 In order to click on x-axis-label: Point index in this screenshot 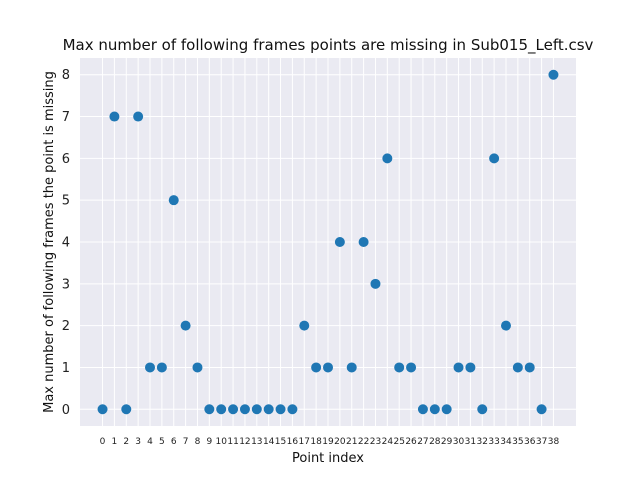, I will do `click(328, 458)`.